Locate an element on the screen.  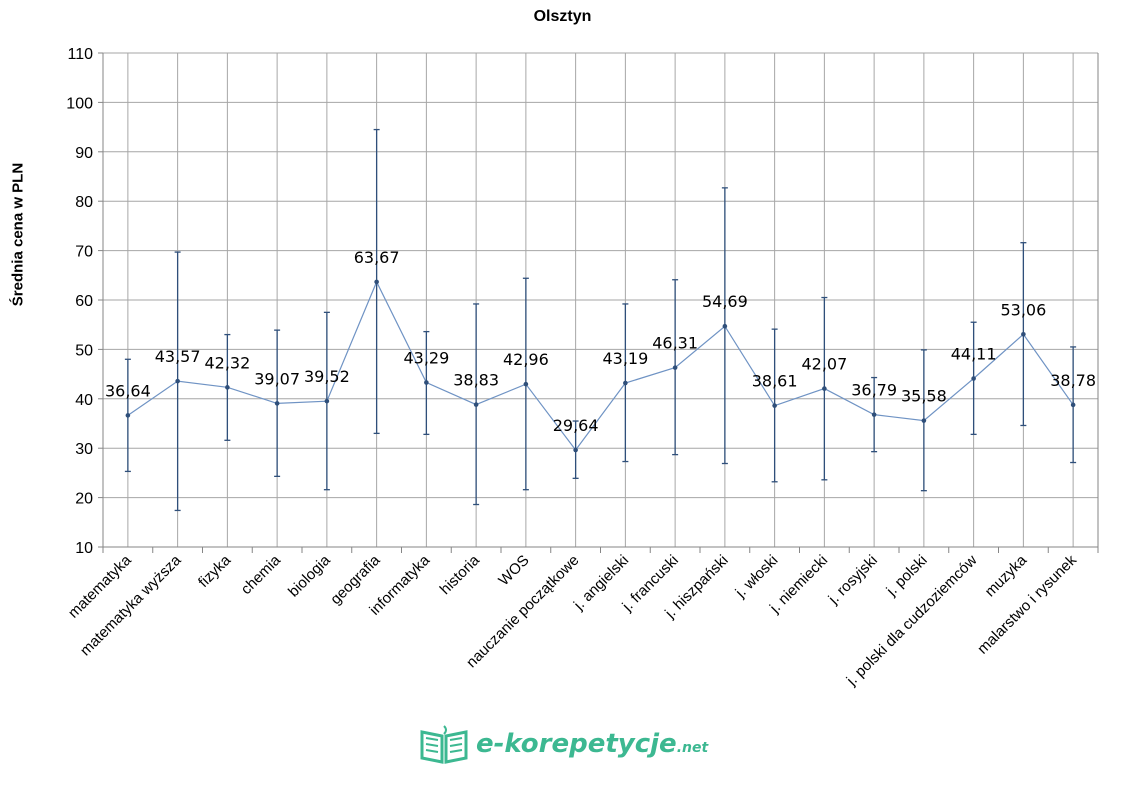
x-tick-label: WOS is located at coordinates (513, 570).